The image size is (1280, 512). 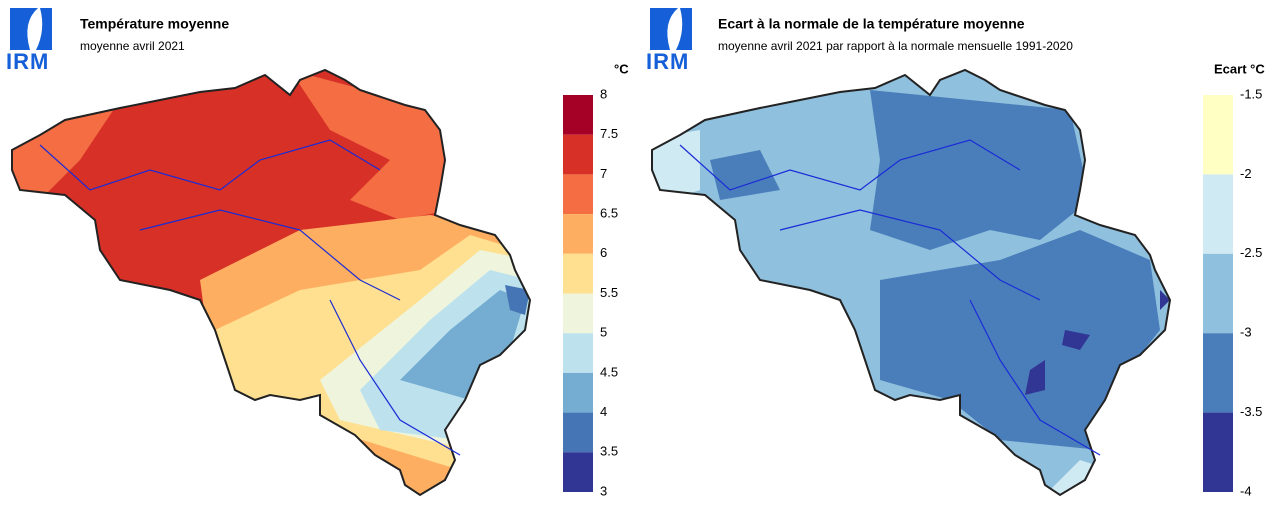 What do you see at coordinates (609, 213) in the screenshot?
I see `legend-label: 6.5` at bounding box center [609, 213].